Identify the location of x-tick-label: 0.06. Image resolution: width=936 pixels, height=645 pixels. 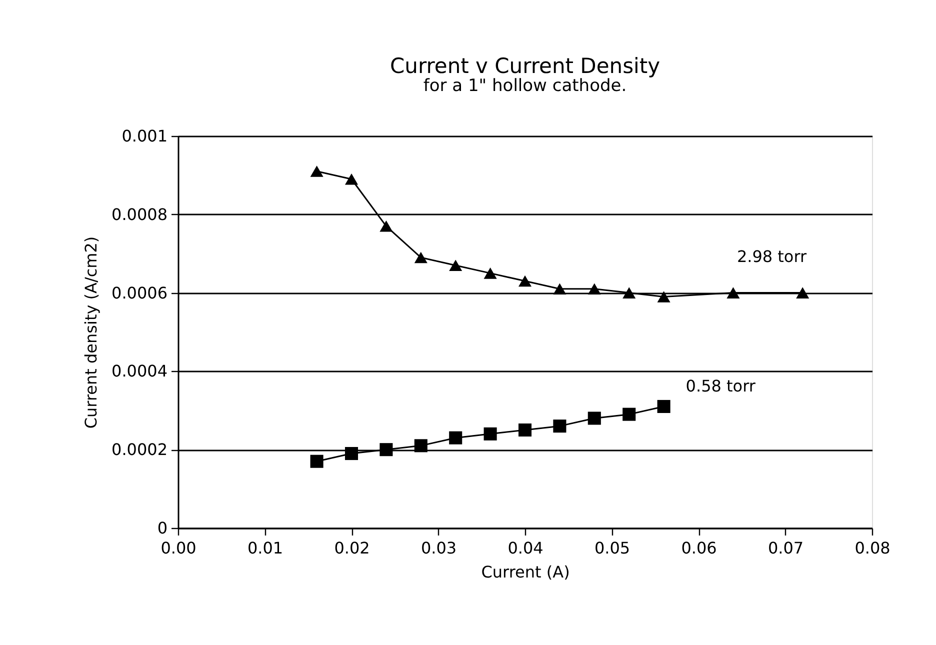
(699, 548).